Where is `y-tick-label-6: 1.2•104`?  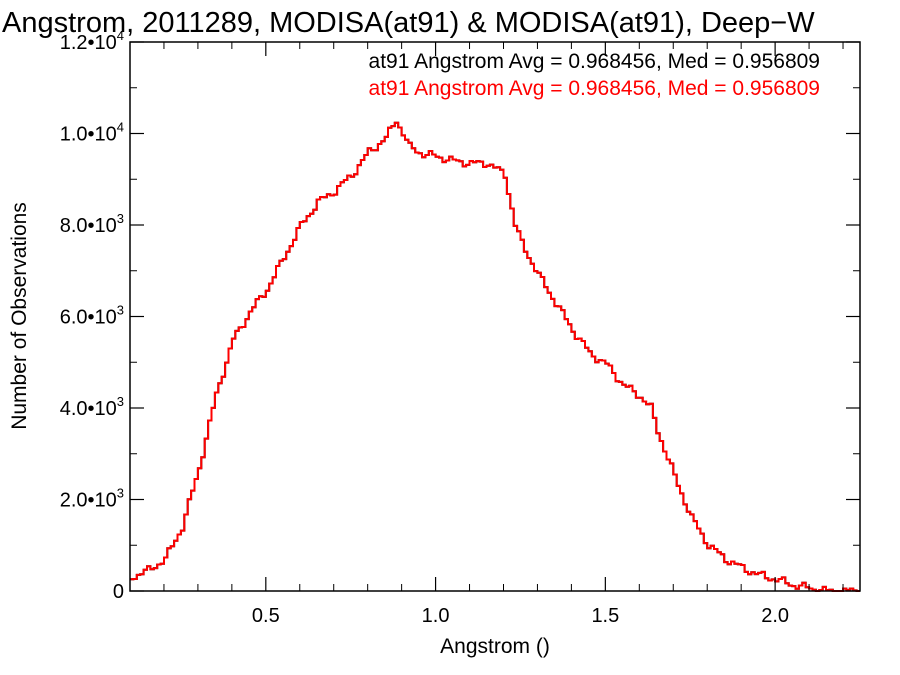
y-tick-label-6: 1.2•104 is located at coordinates (92, 41).